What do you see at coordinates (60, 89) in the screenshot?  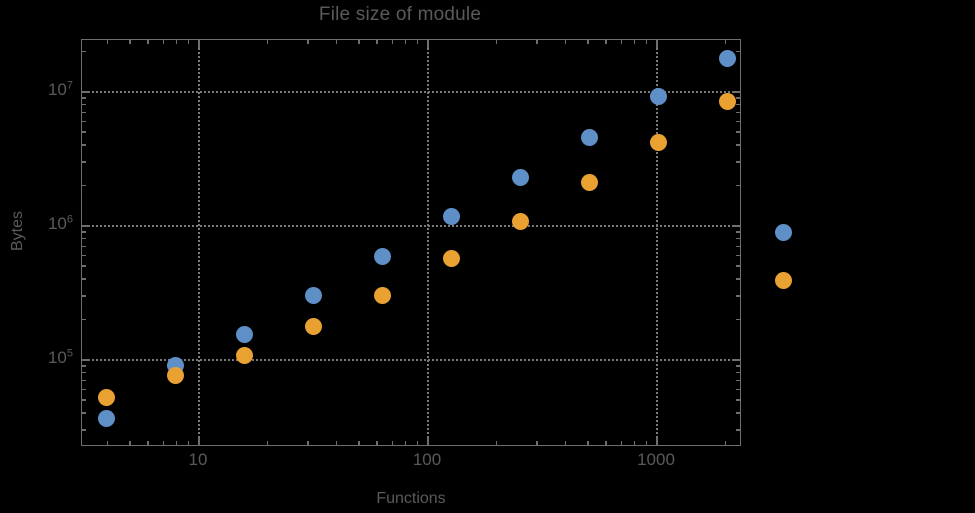 I see `y-tick-label-text: 10⁷` at bounding box center [60, 89].